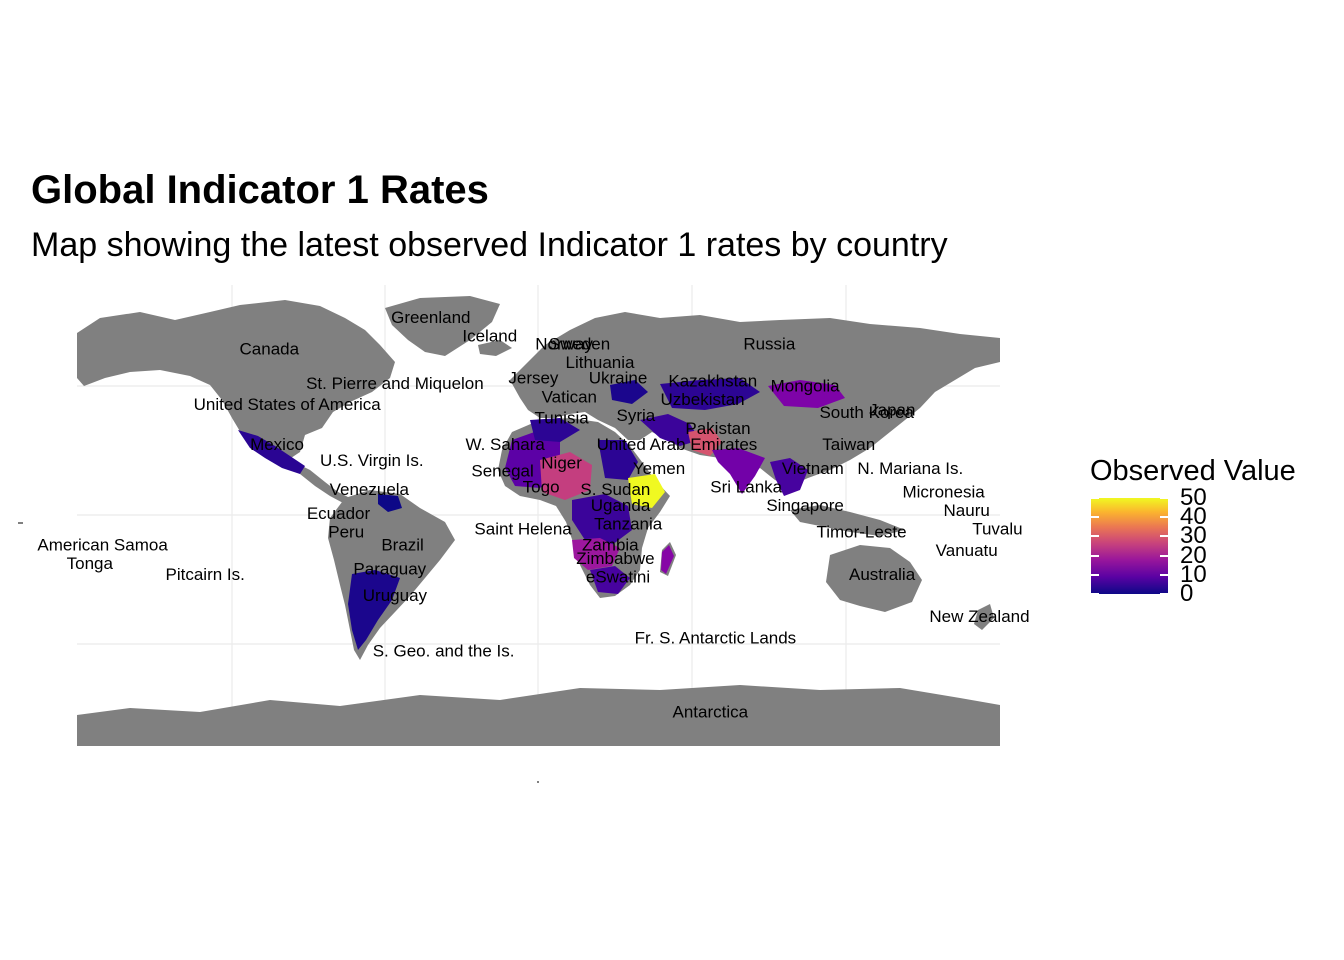 The height and width of the screenshot is (960, 1344). What do you see at coordinates (967, 550) in the screenshot?
I see `country-label: Vanuatu` at bounding box center [967, 550].